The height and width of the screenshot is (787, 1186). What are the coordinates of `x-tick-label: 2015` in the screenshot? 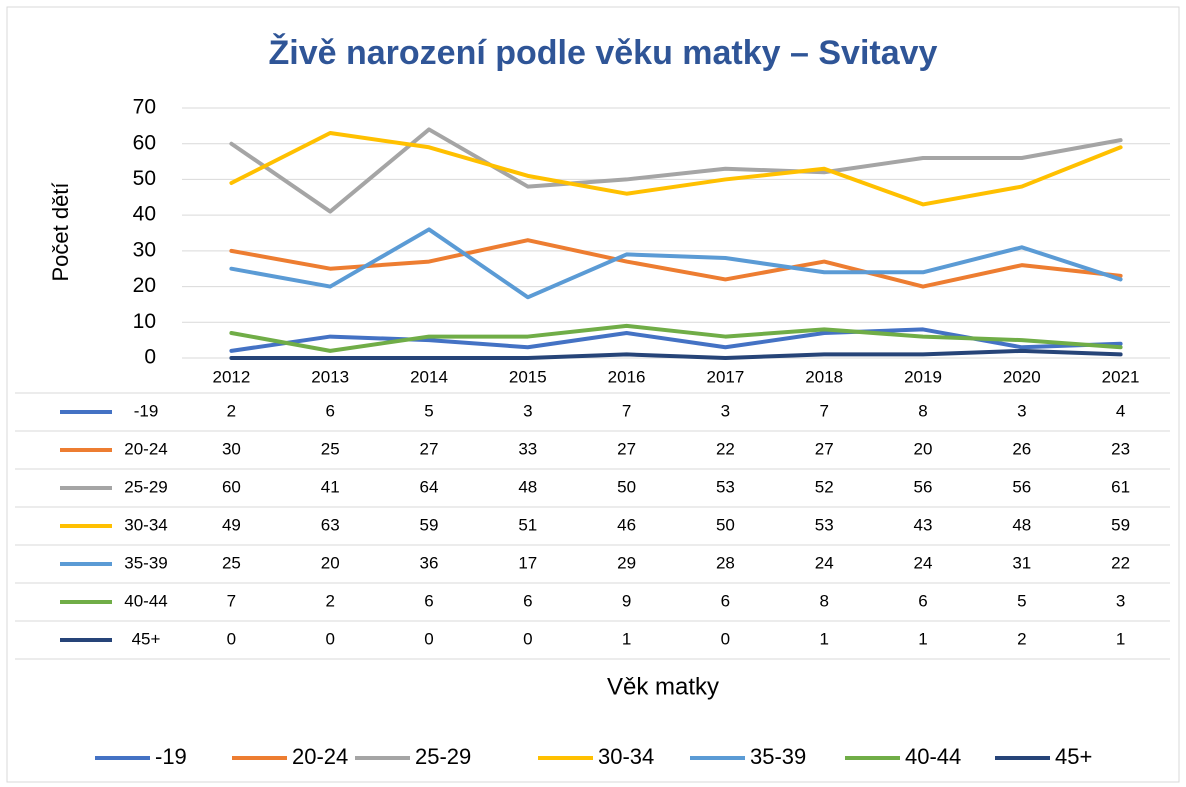 It's located at (528, 376).